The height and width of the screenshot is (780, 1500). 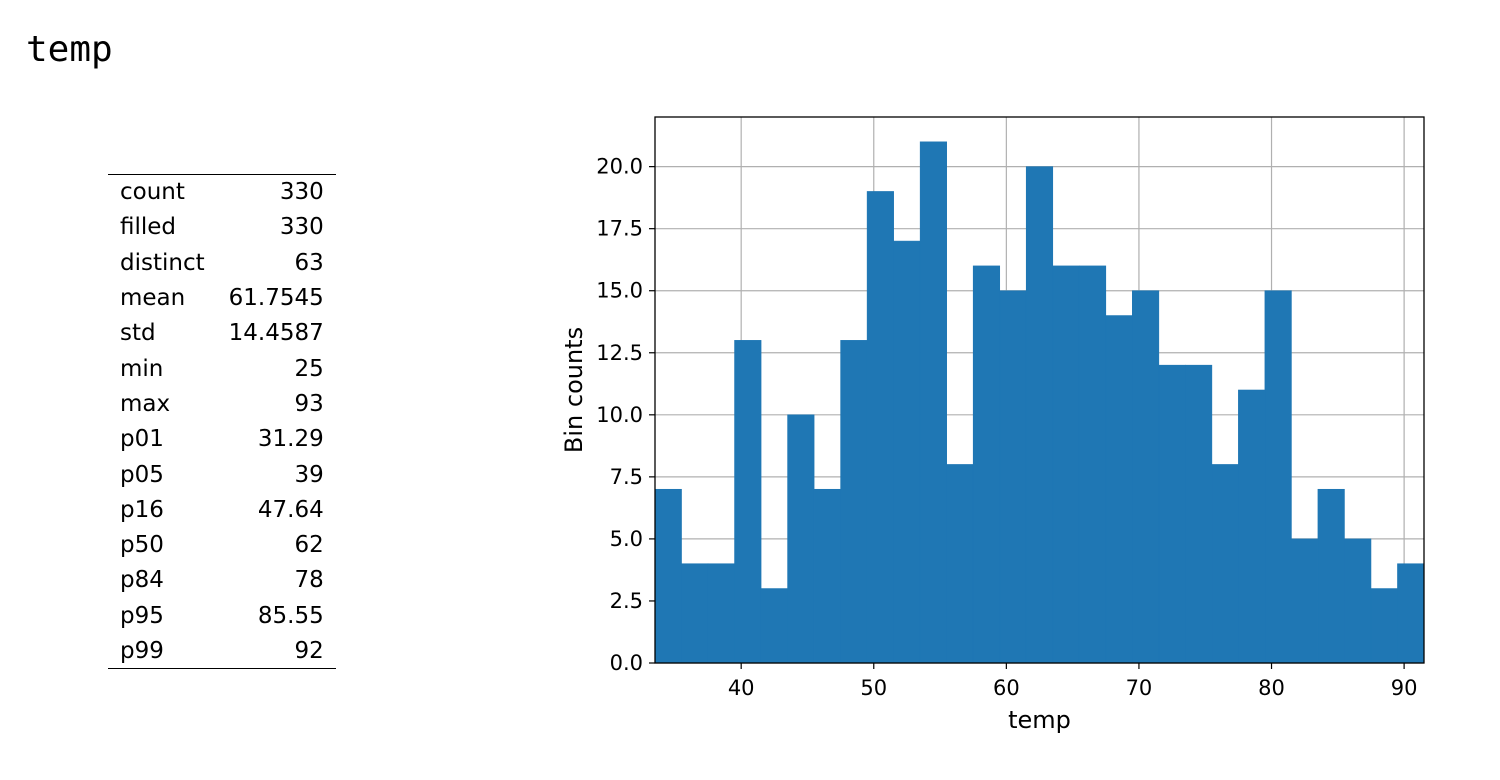 I want to click on y-tick-label: 5.0, so click(x=626, y=539).